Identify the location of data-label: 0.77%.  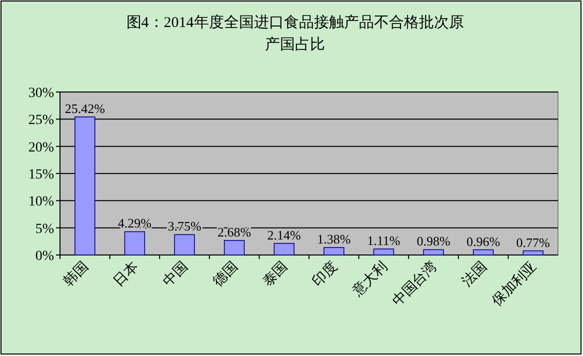
(533, 242).